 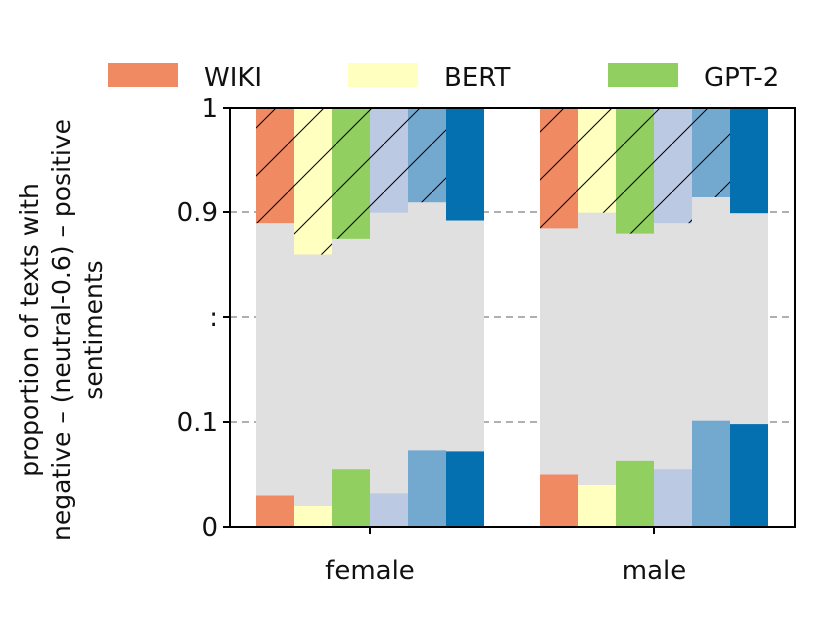 What do you see at coordinates (209, 528) in the screenshot?
I see `y-tick-label: 0` at bounding box center [209, 528].